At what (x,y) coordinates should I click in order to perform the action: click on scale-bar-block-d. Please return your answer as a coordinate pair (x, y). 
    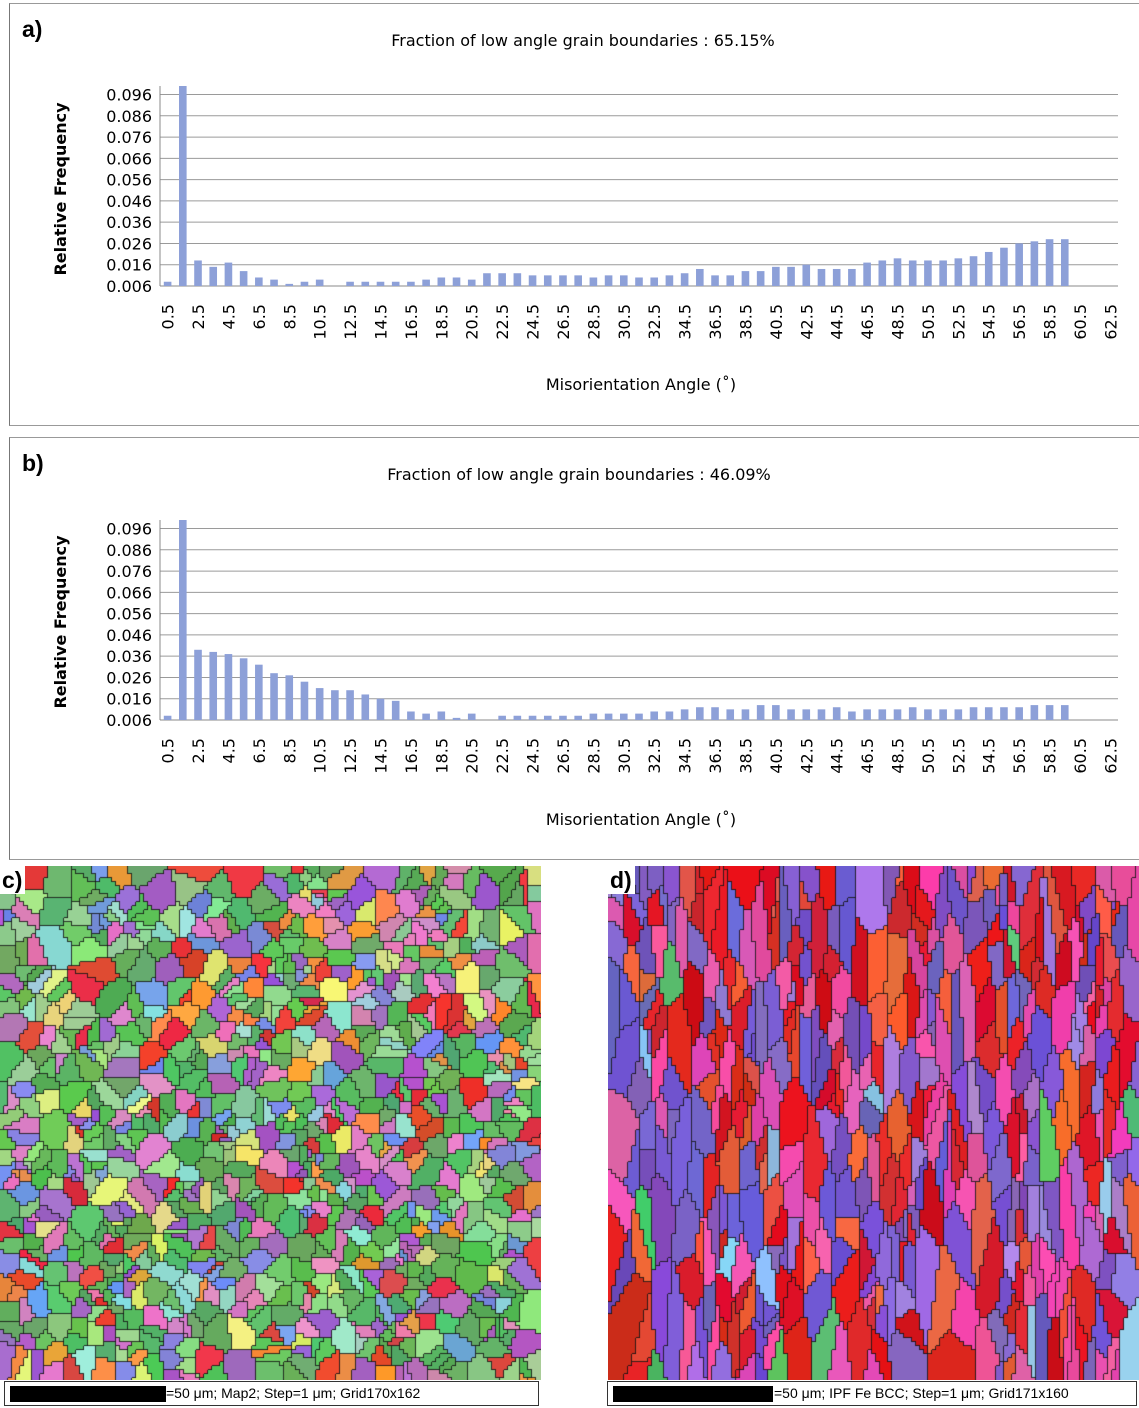
    Looking at the image, I should click on (693, 1394).